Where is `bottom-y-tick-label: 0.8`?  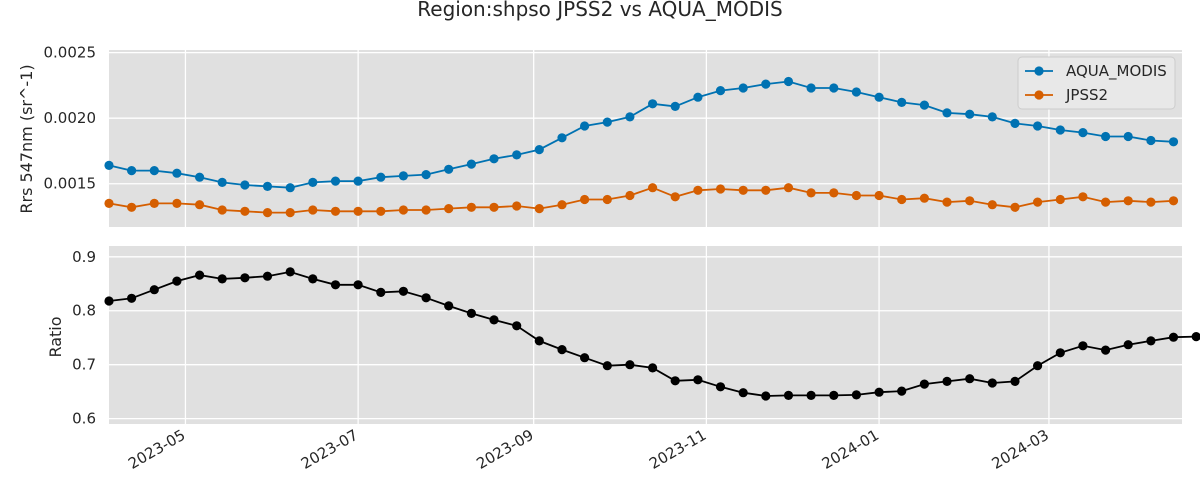 bottom-y-tick-label: 0.8 is located at coordinates (84, 311).